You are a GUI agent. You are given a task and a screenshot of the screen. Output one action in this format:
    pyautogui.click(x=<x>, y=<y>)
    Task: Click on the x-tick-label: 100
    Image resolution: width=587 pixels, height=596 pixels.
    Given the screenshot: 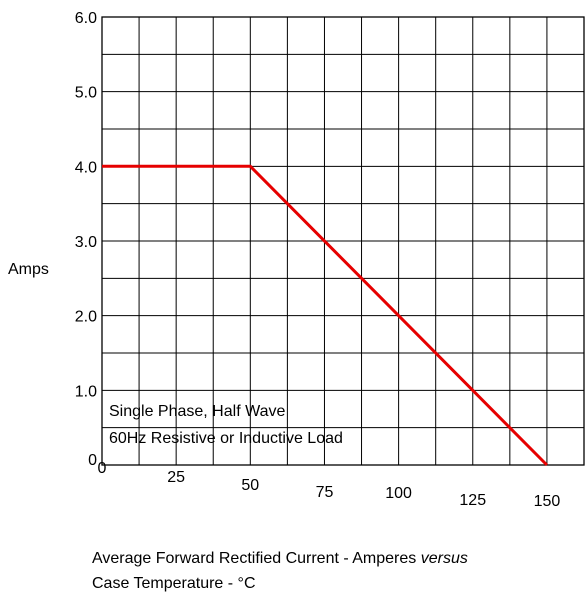 What is the action you would take?
    pyautogui.click(x=398, y=493)
    